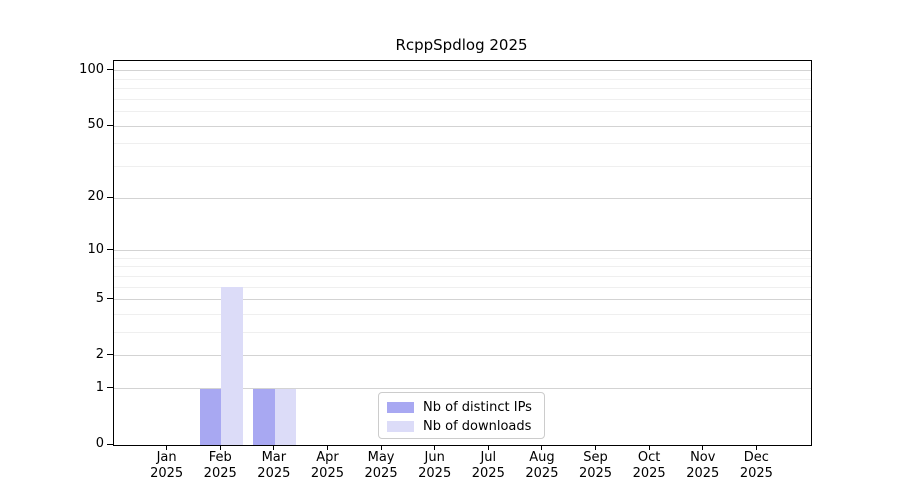 Image resolution: width=900 pixels, height=500 pixels. I want to click on x-tick-label-may: May 2025, so click(381, 466).